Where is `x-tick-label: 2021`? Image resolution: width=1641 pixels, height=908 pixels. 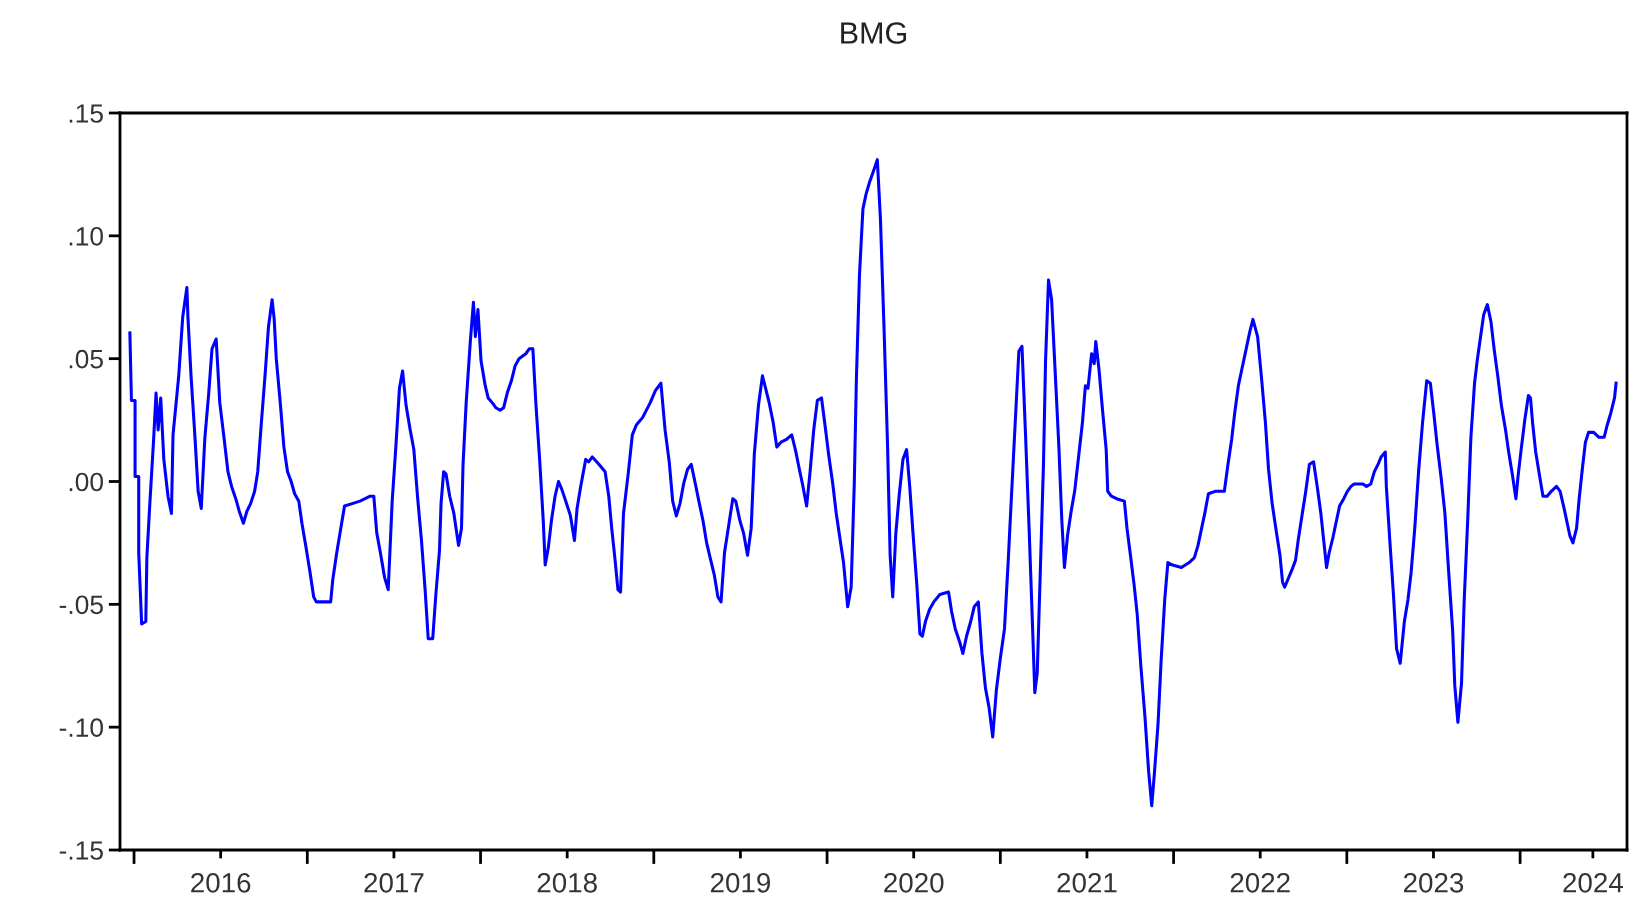 x-tick-label: 2021 is located at coordinates (1087, 882).